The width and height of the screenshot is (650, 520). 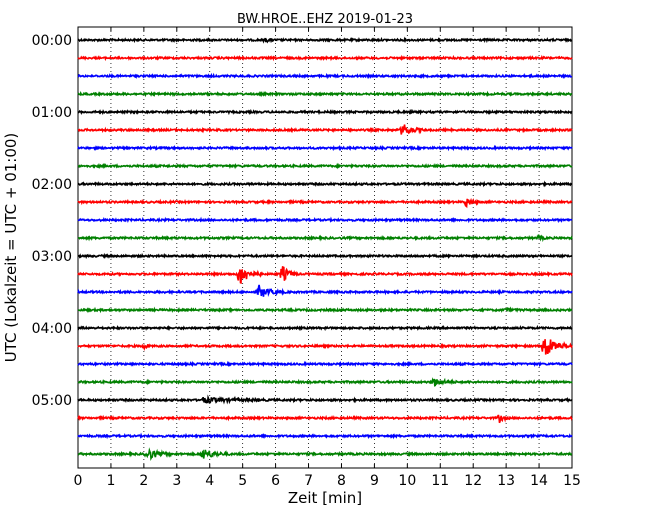 What do you see at coordinates (52, 329) in the screenshot?
I see `y-tick-label: 04:00` at bounding box center [52, 329].